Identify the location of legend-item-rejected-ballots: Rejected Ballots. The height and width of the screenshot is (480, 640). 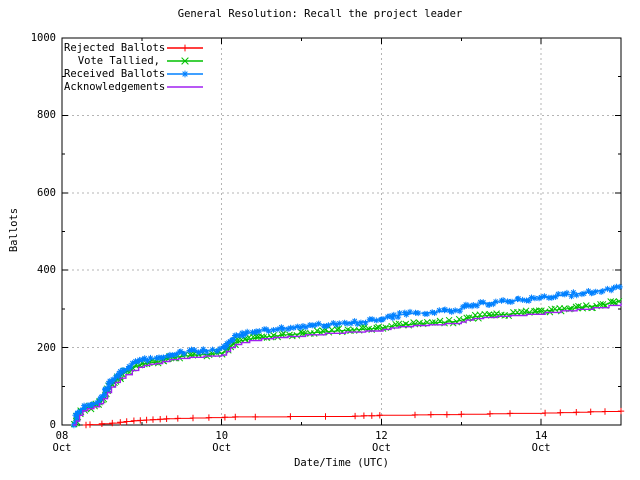
(134, 47).